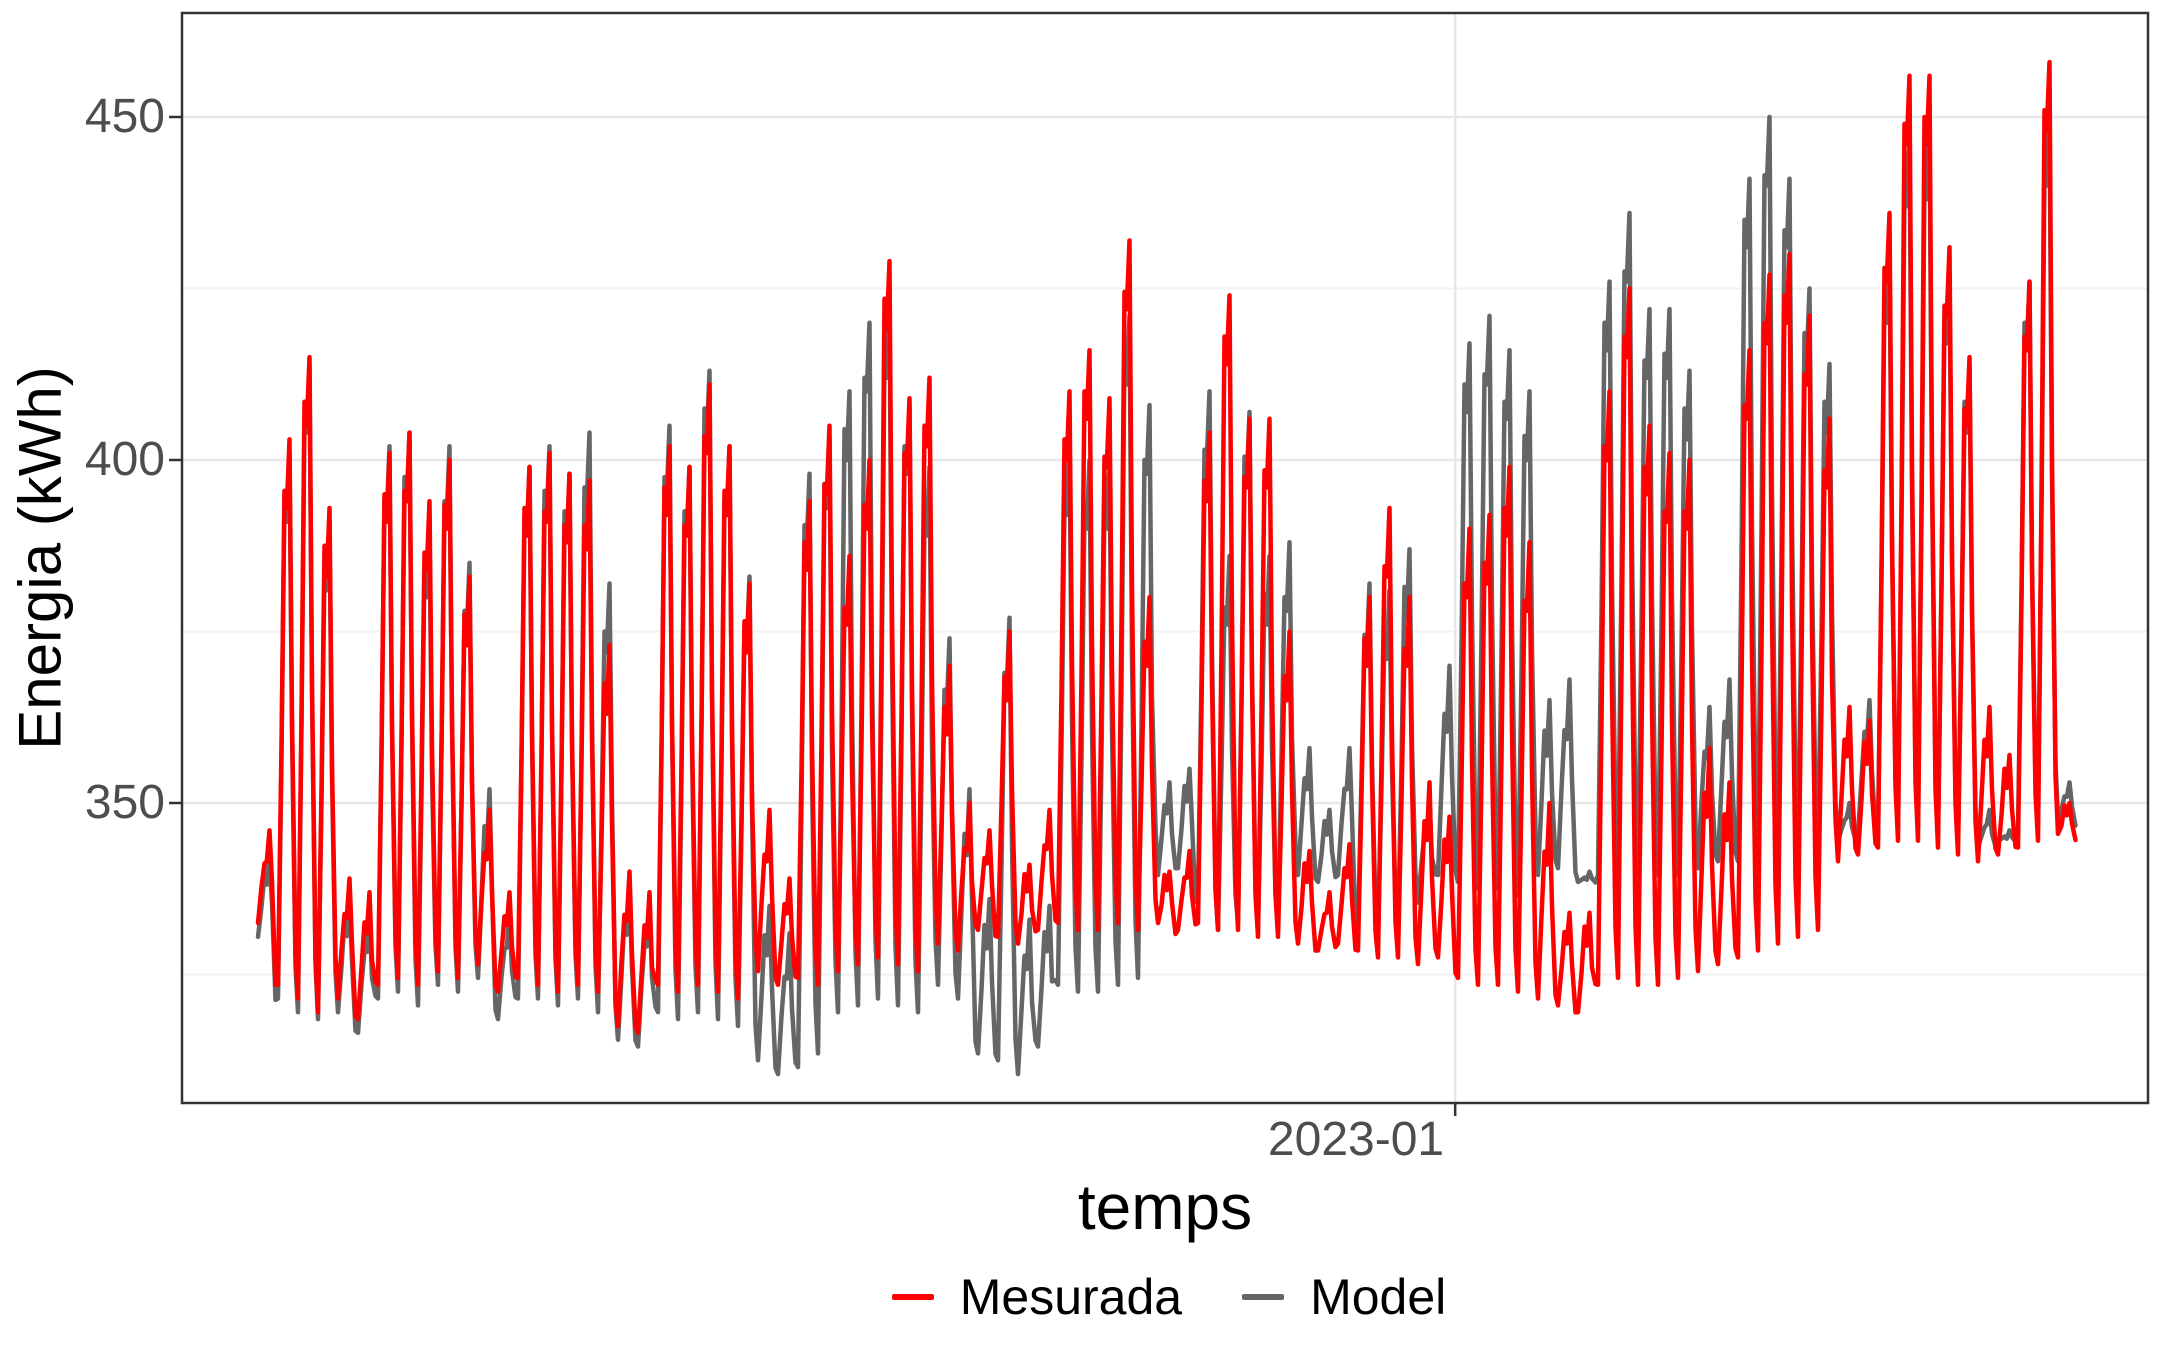 Image resolution: width=2160 pixels, height=1350 pixels. Describe the element at coordinates (124, 459) in the screenshot. I see `y-tick-label-400: 400` at that location.